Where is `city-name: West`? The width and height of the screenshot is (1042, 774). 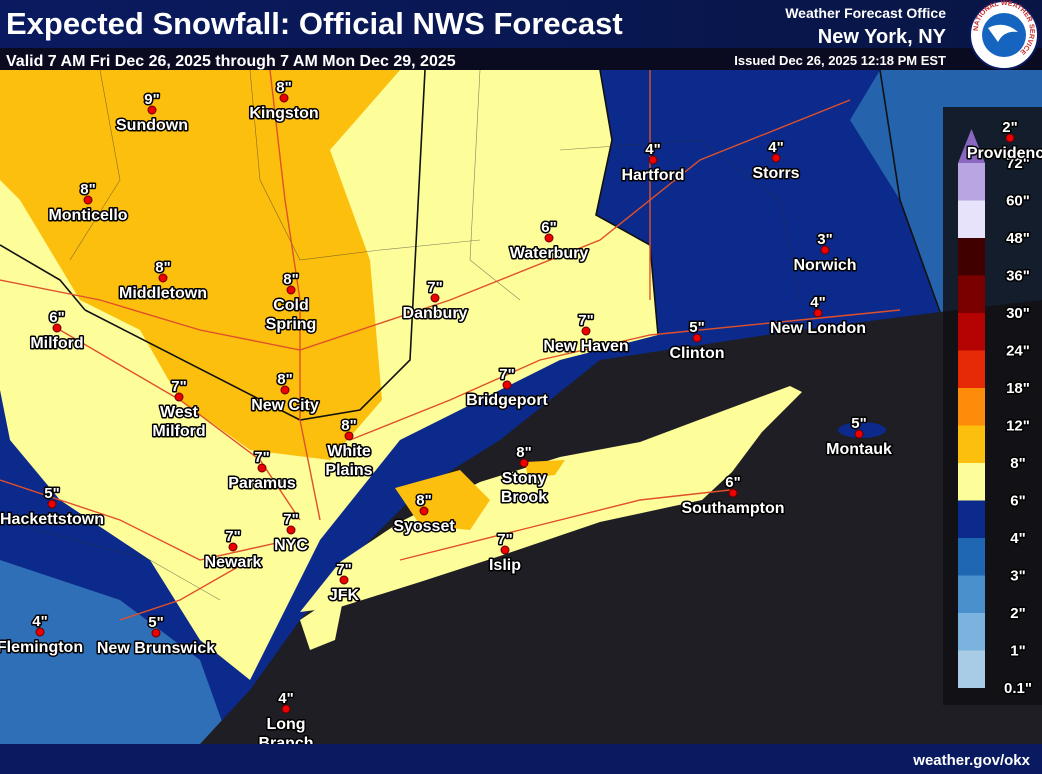
city-name: West is located at coordinates (179, 412).